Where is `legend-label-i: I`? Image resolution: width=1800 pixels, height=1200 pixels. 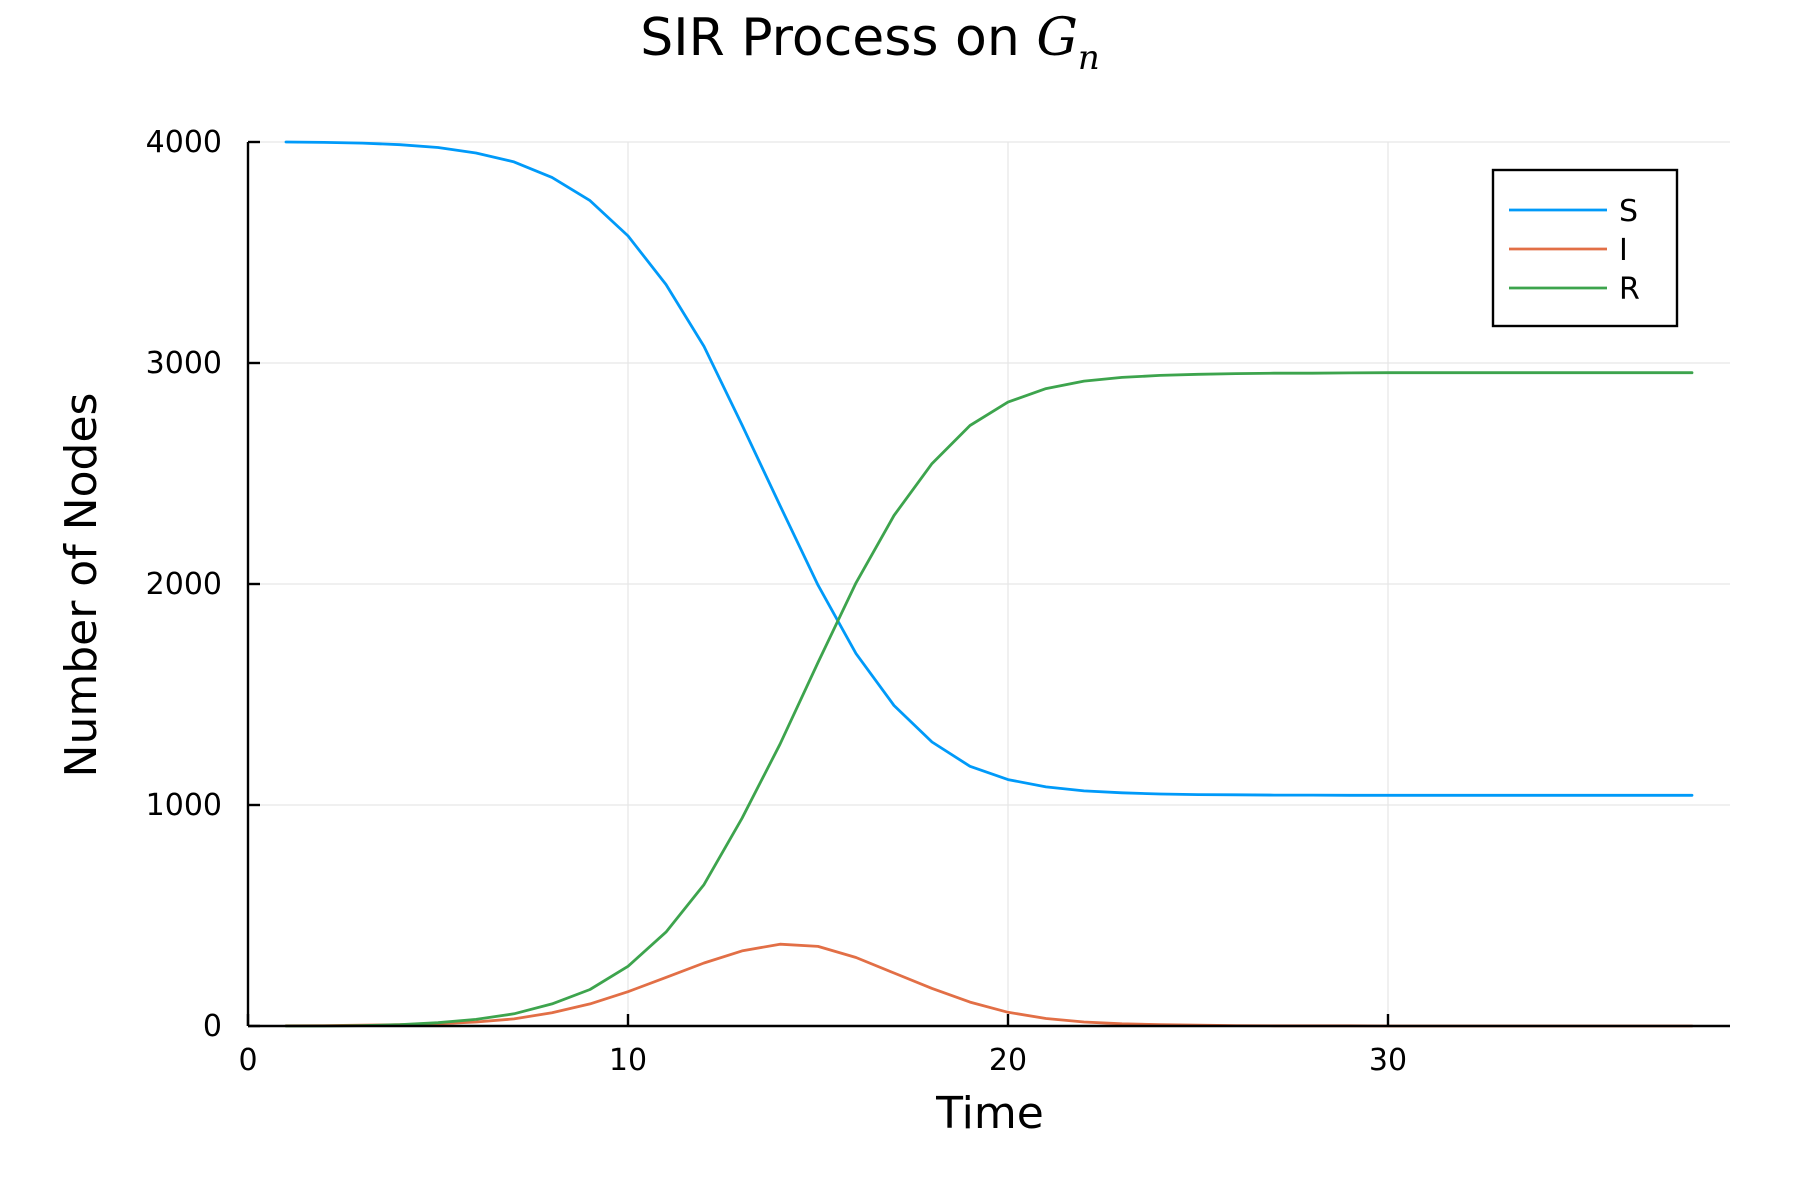
legend-label-i: I is located at coordinates (1623, 250).